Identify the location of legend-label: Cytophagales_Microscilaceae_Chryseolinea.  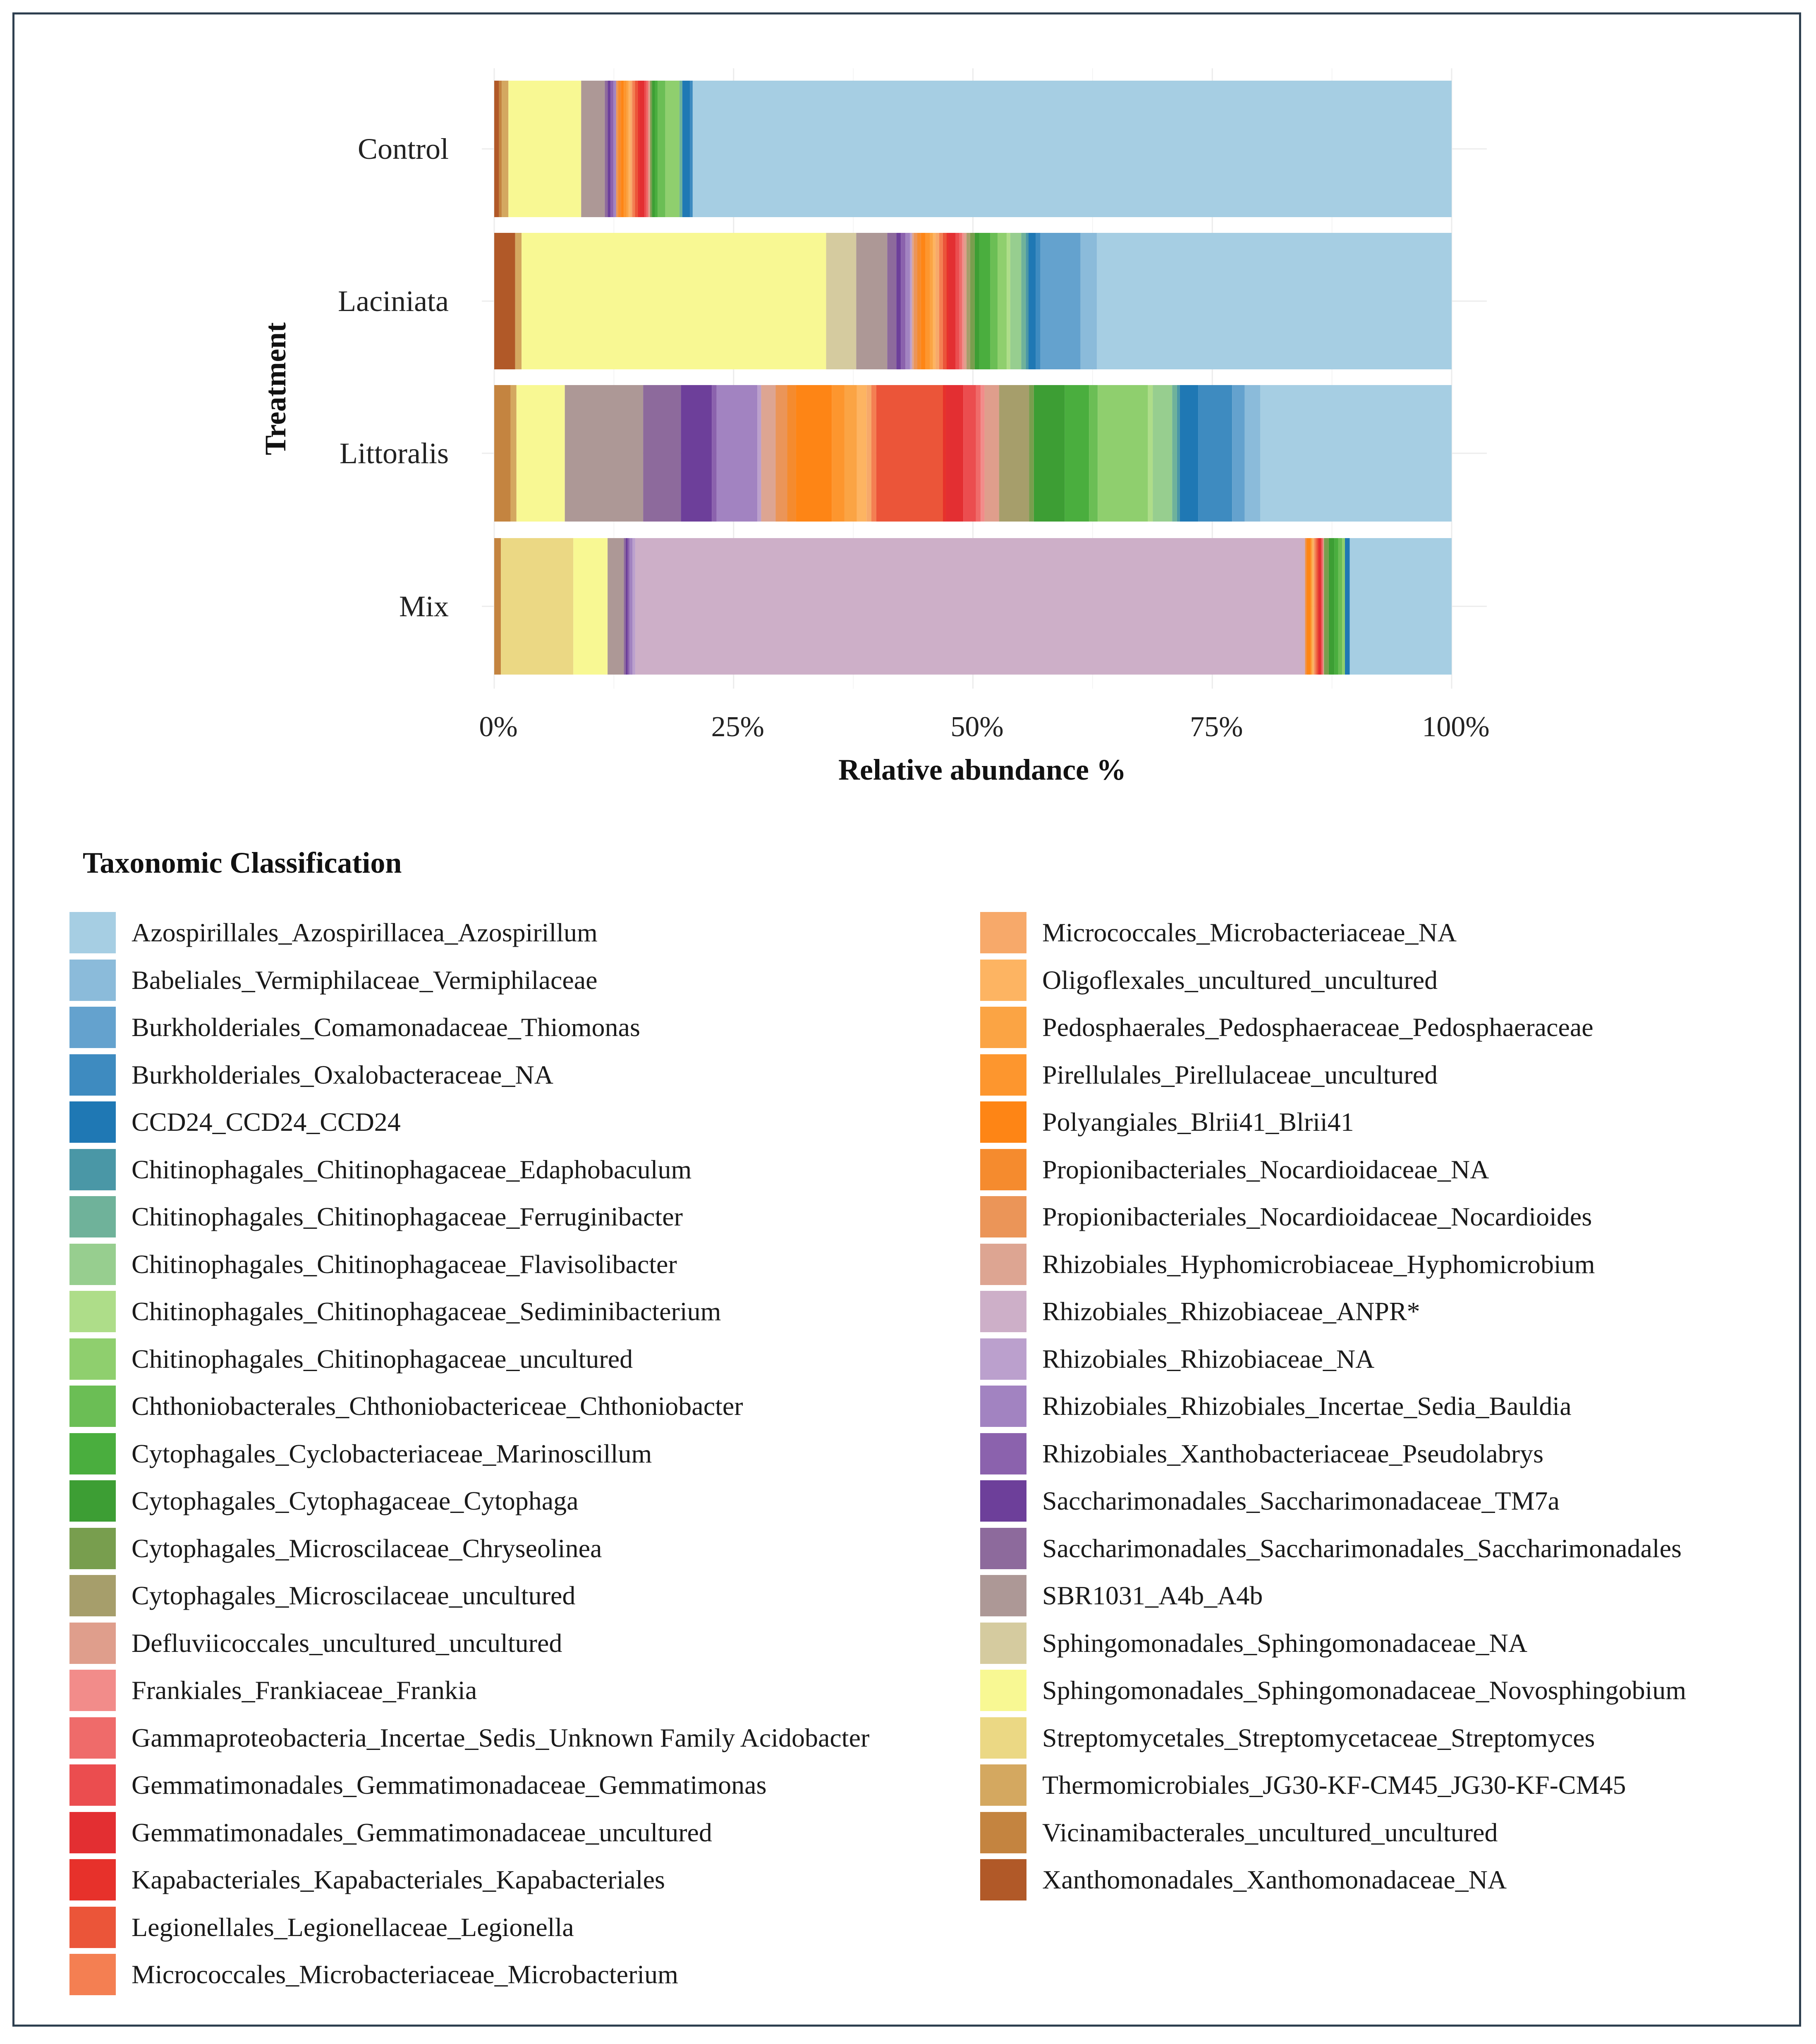
(367, 1548).